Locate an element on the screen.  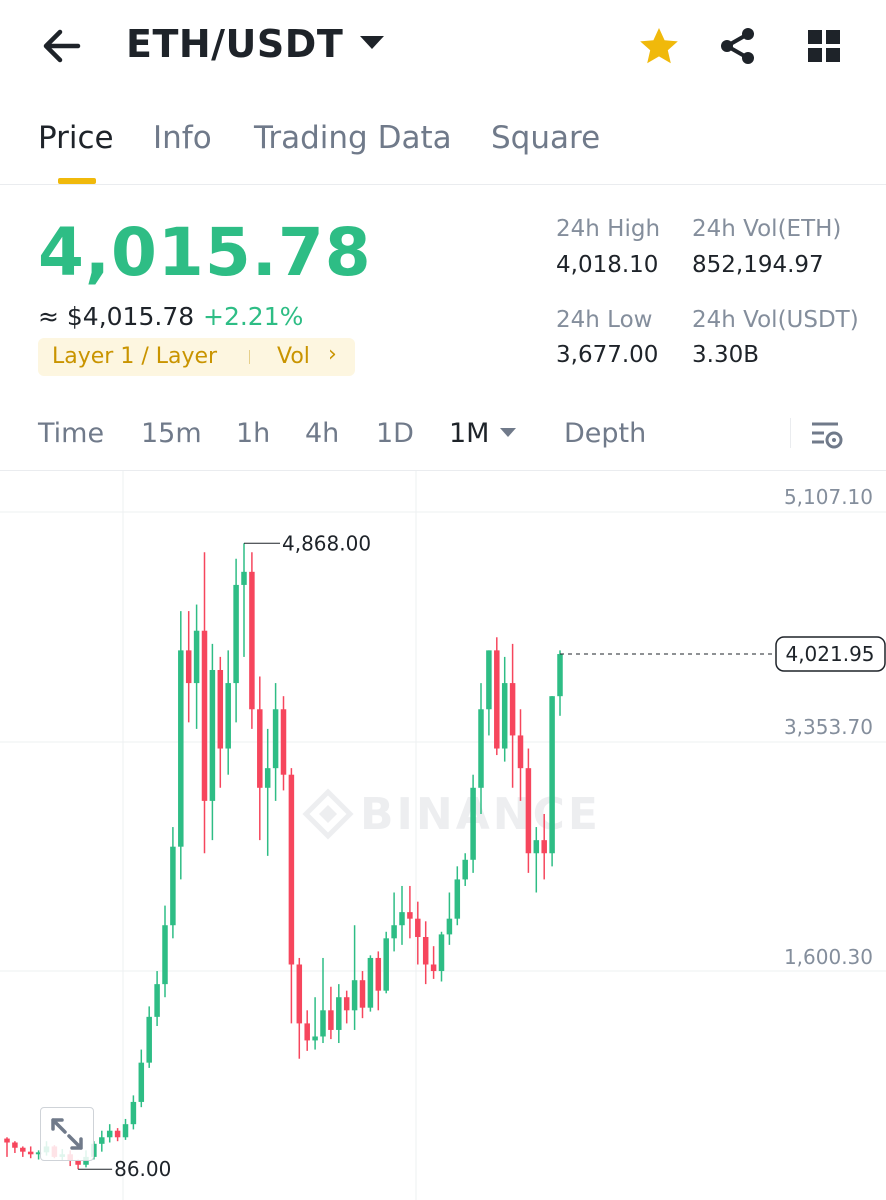
divider is located at coordinates (443, 184).